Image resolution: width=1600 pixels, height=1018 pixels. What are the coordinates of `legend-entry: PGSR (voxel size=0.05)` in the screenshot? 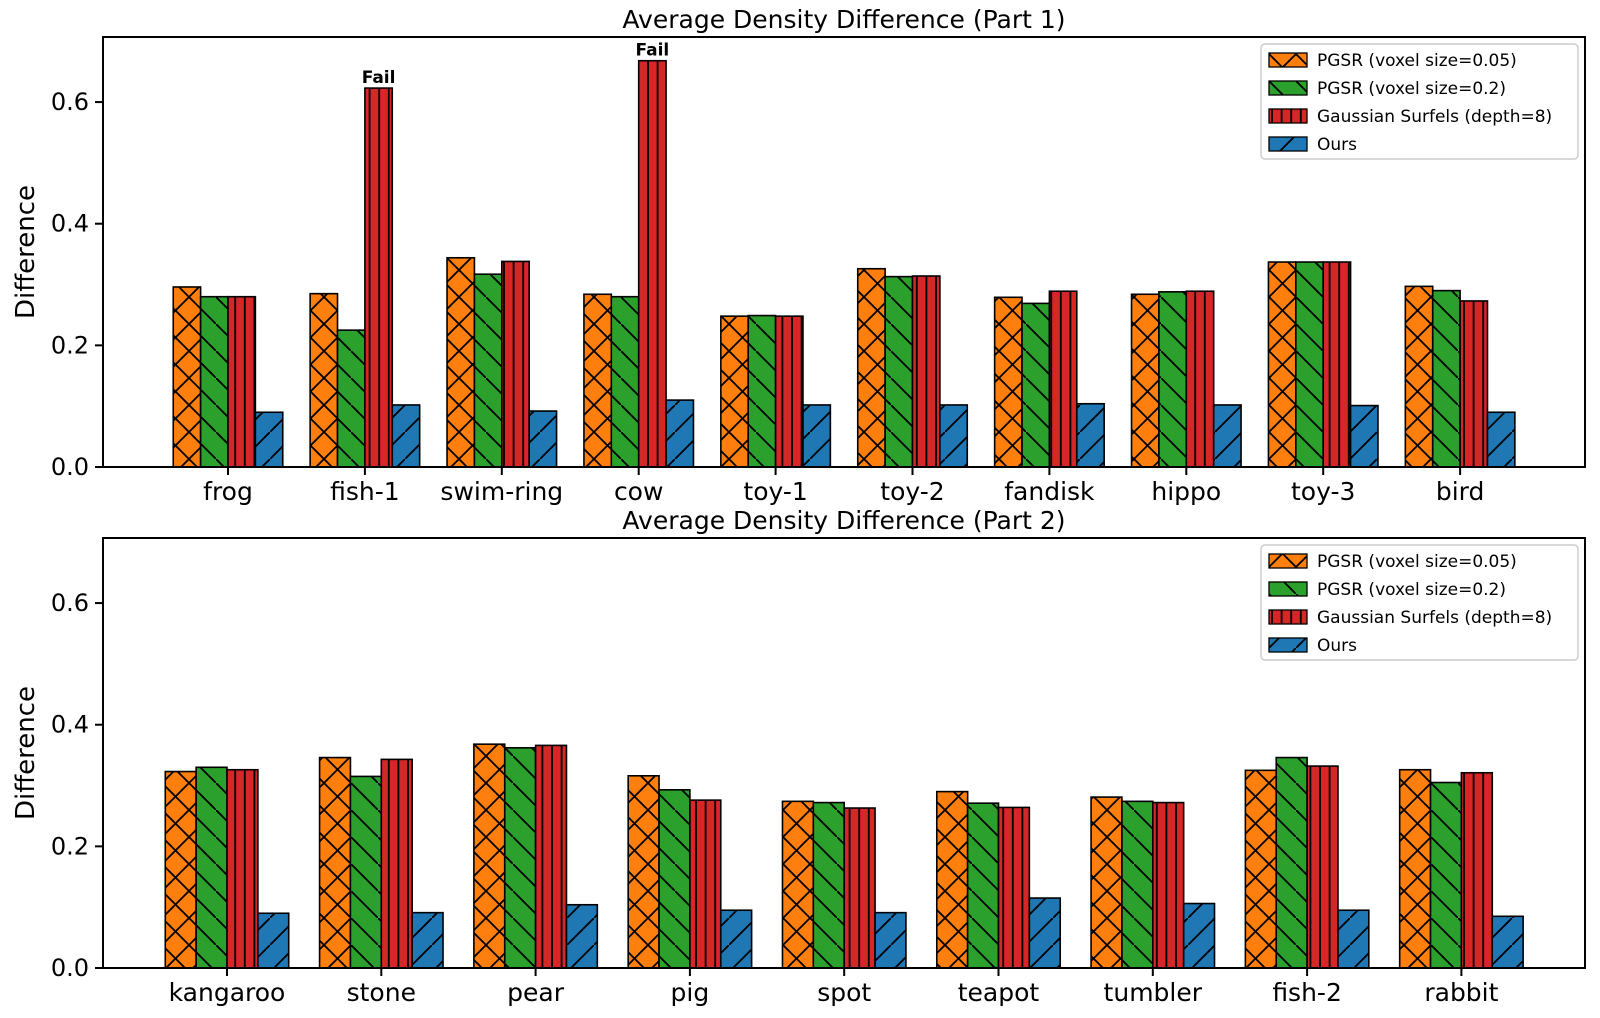 It's located at (1392, 562).